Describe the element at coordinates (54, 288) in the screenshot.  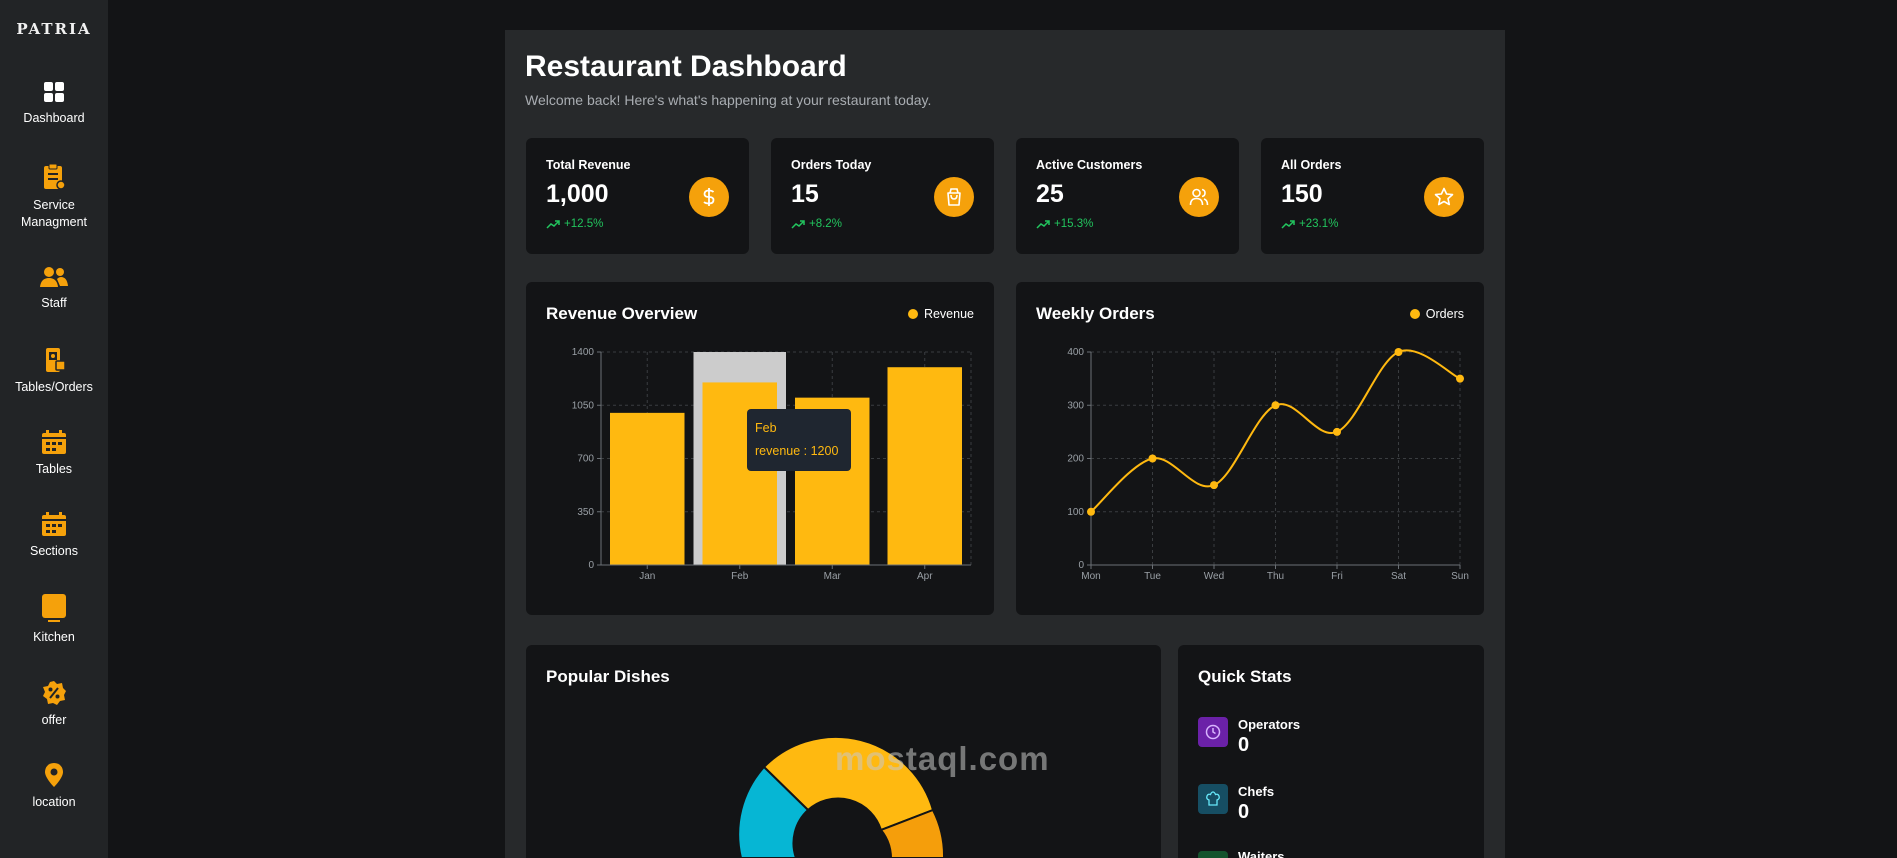
I see `sidebar-item-staff: Staff` at that location.